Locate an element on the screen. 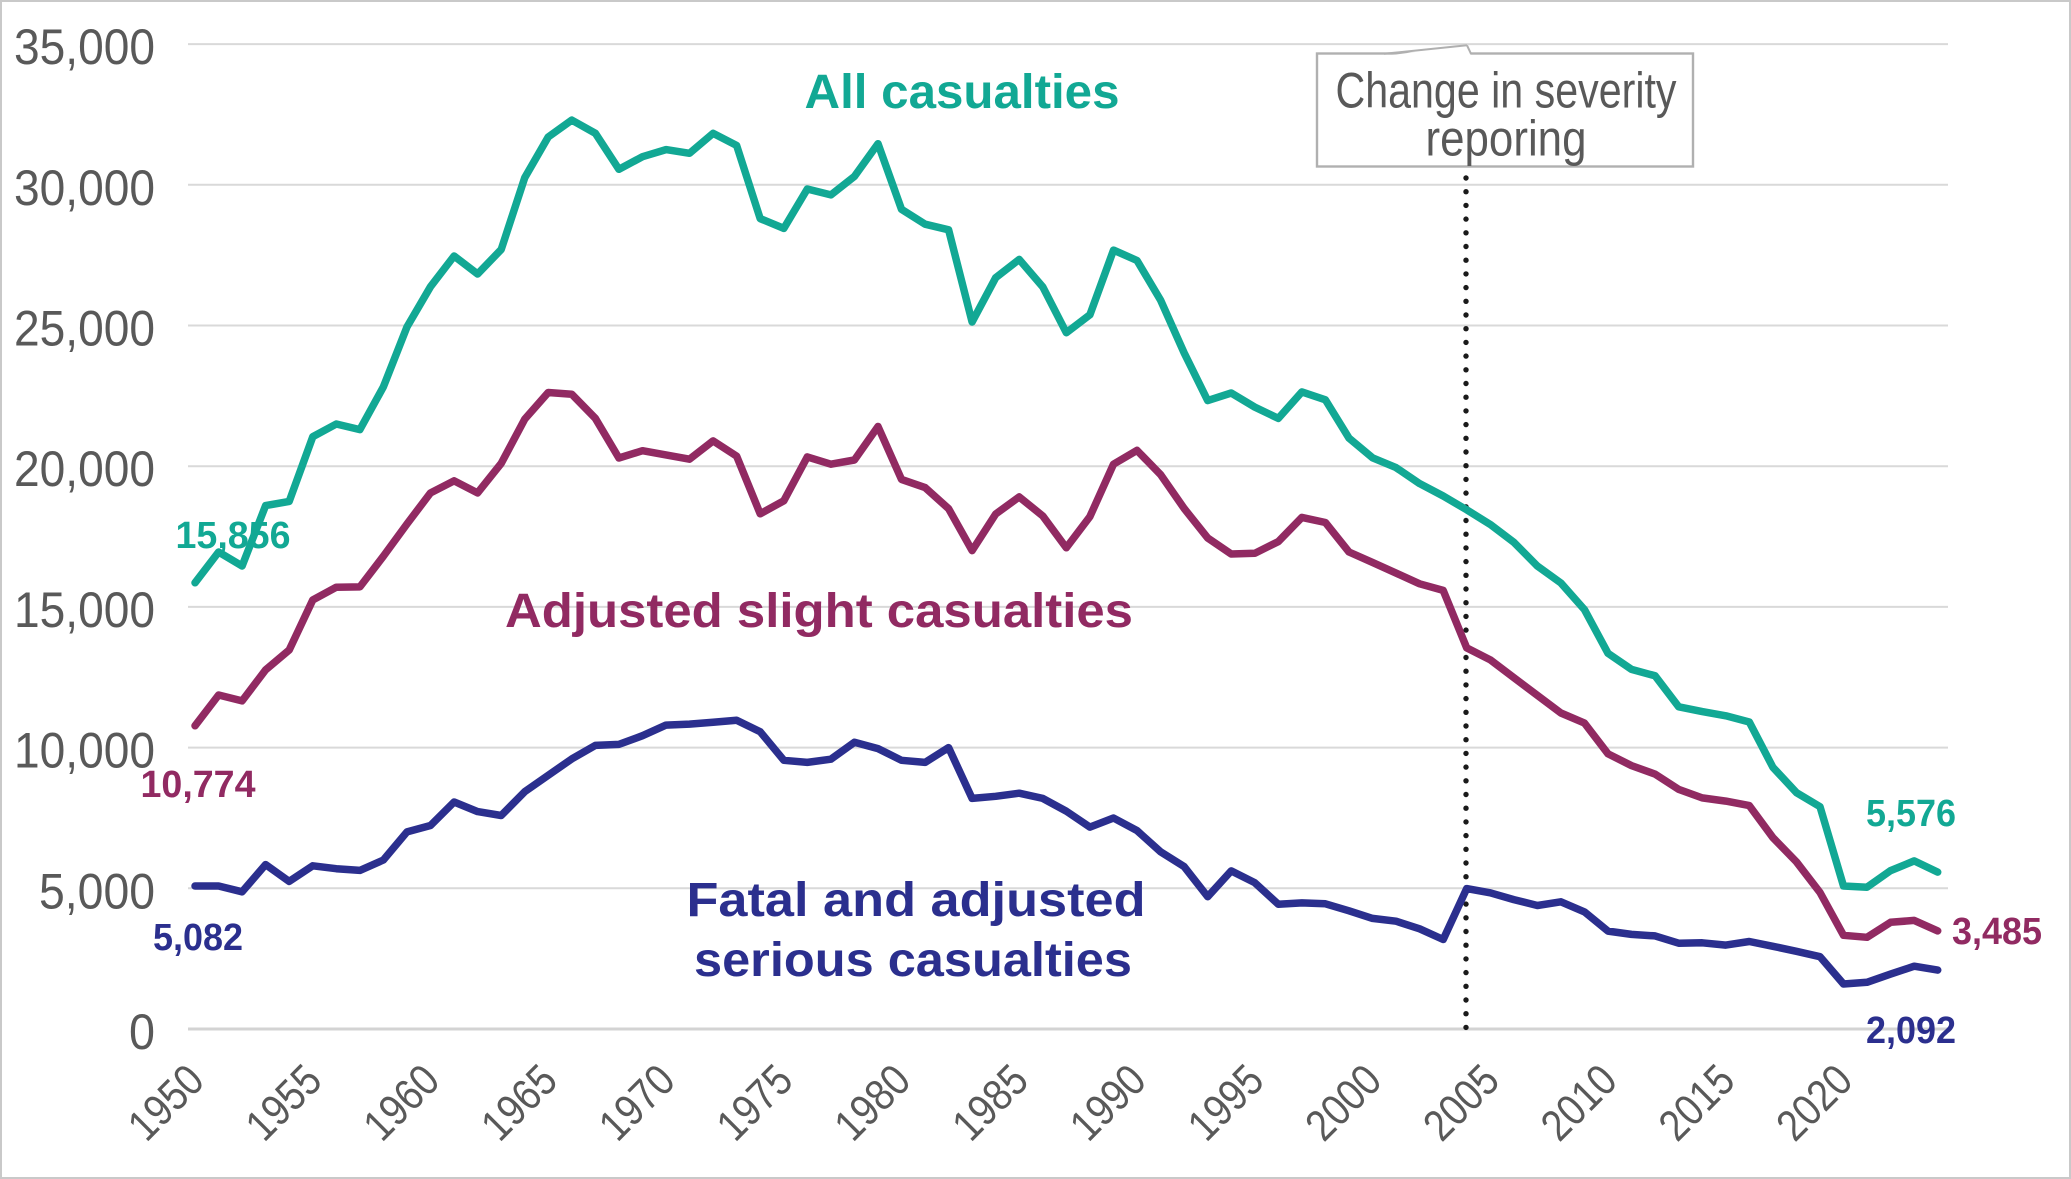 Image resolution: width=2071 pixels, height=1179 pixels. svg-text: 2,092 is located at coordinates (1911, 1031).